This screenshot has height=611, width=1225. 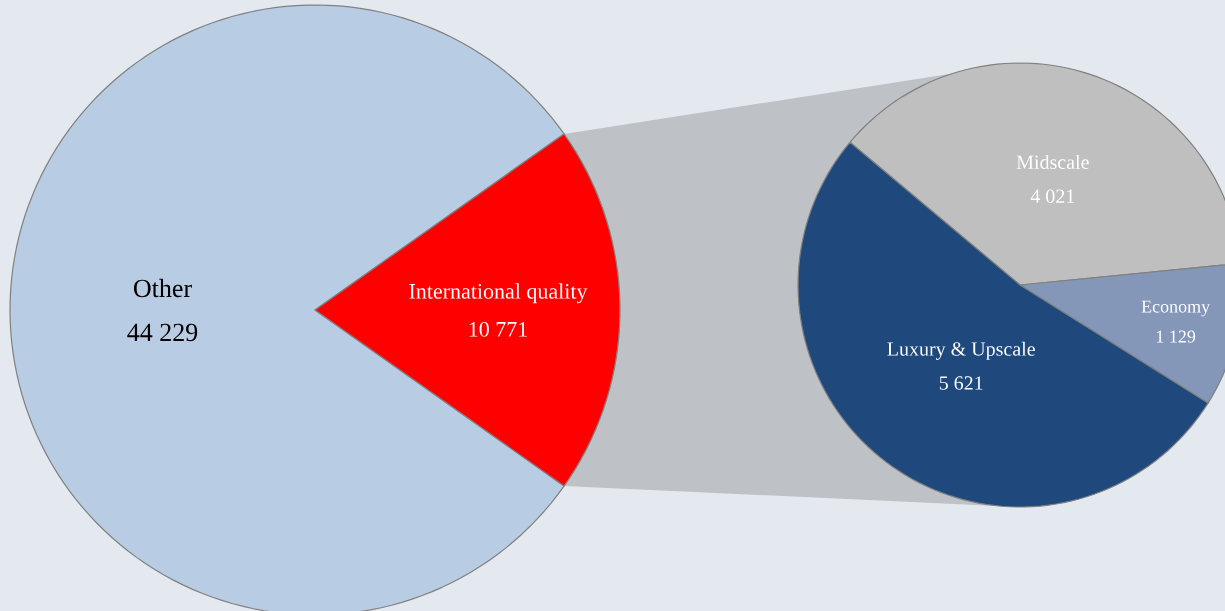 I want to click on slice-label: Midscale, so click(x=1052, y=161).